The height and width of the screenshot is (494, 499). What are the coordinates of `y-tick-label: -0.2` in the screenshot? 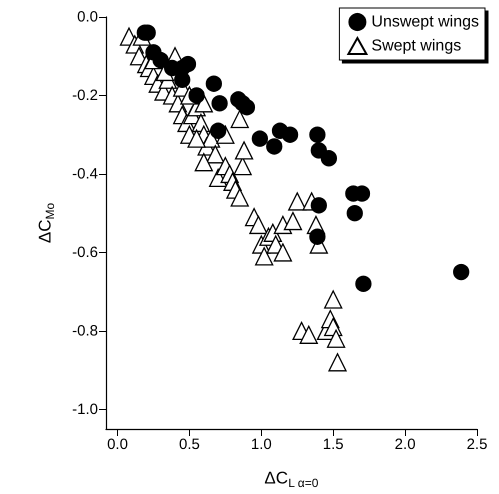 It's located at (85, 95).